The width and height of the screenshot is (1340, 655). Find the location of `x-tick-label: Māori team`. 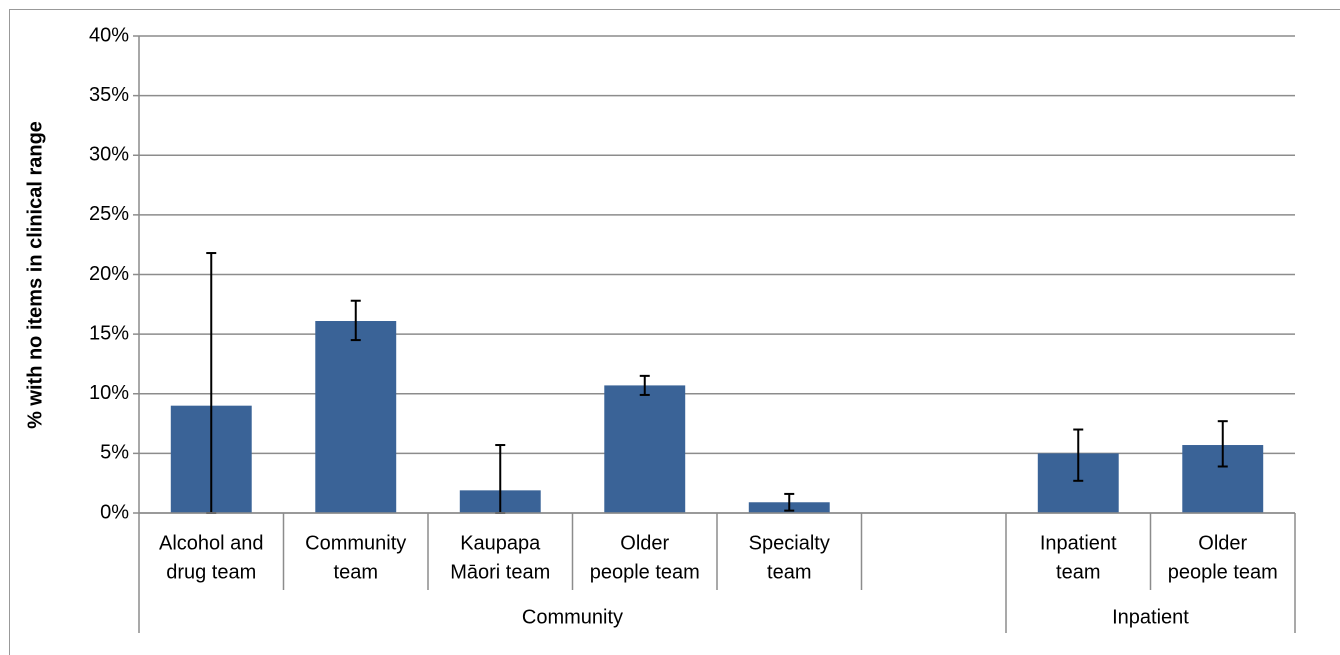

x-tick-label: Māori team is located at coordinates (500, 572).